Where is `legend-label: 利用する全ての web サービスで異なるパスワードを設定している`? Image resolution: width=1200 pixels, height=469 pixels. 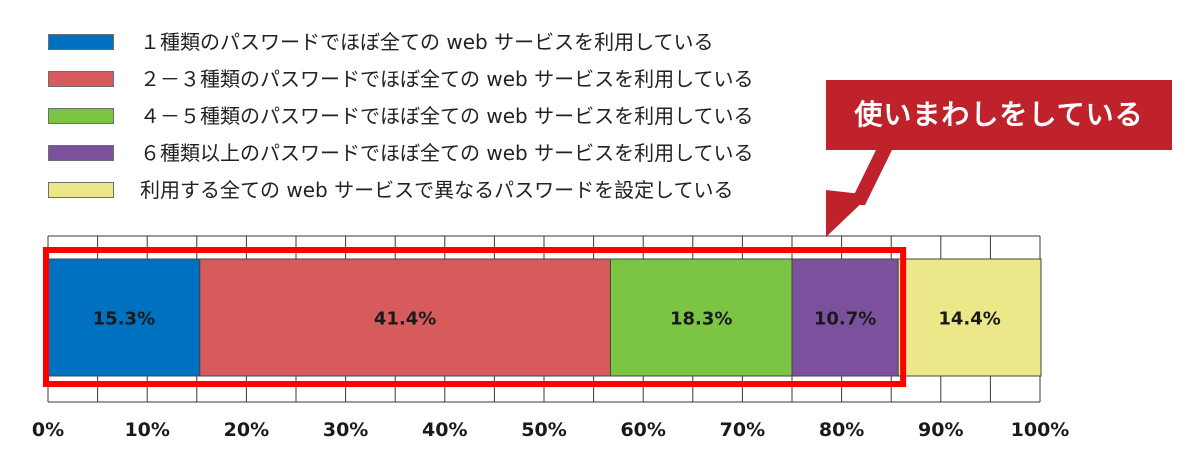
legend-label: 利用する全ての web サービスで異なるパスワードを設定している is located at coordinates (437, 190).